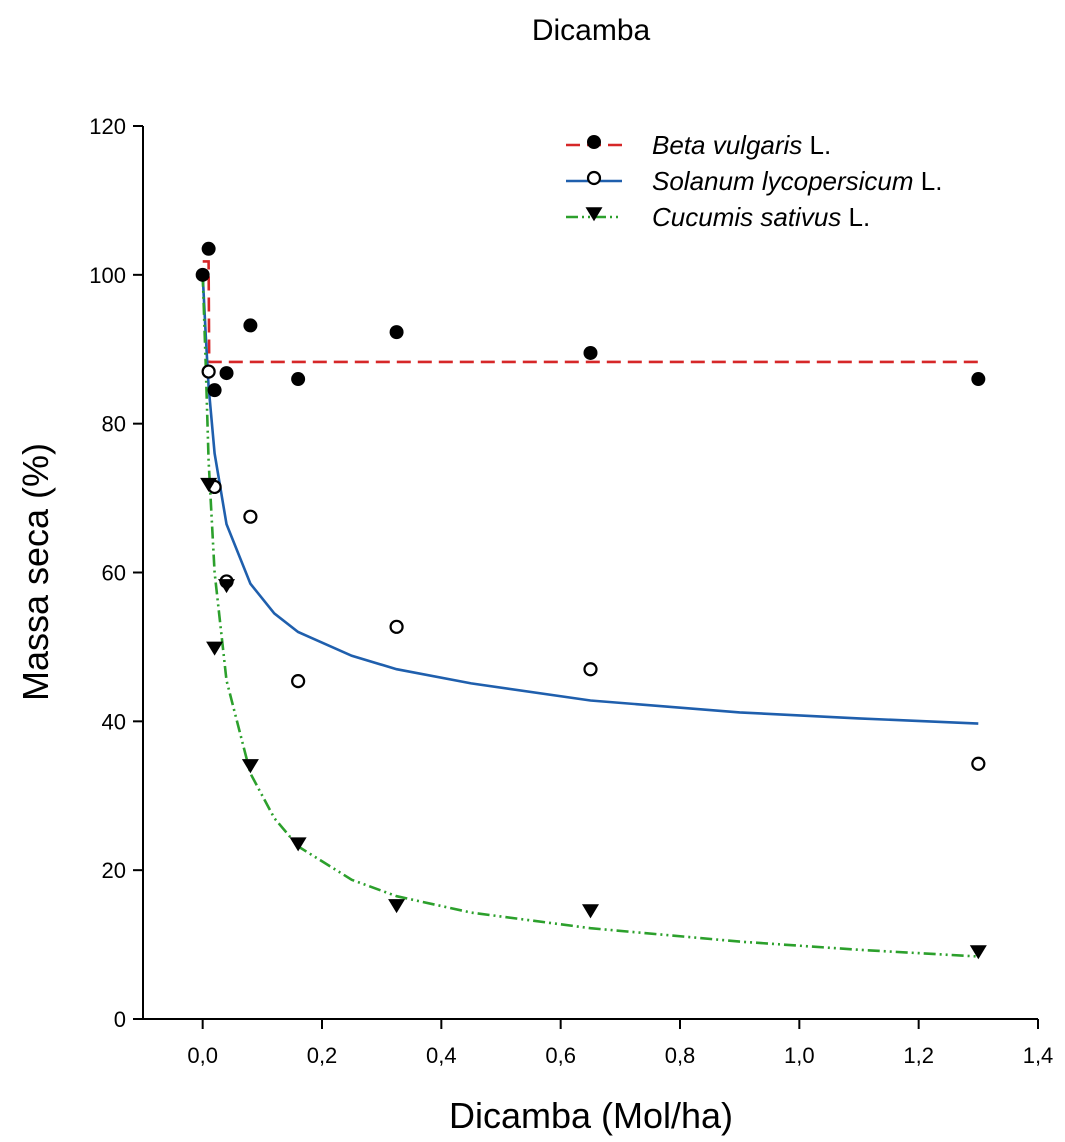 Image resolution: width=1065 pixels, height=1142 pixels. Describe the element at coordinates (107, 126) in the screenshot. I see `y-tick-label: 120` at that location.